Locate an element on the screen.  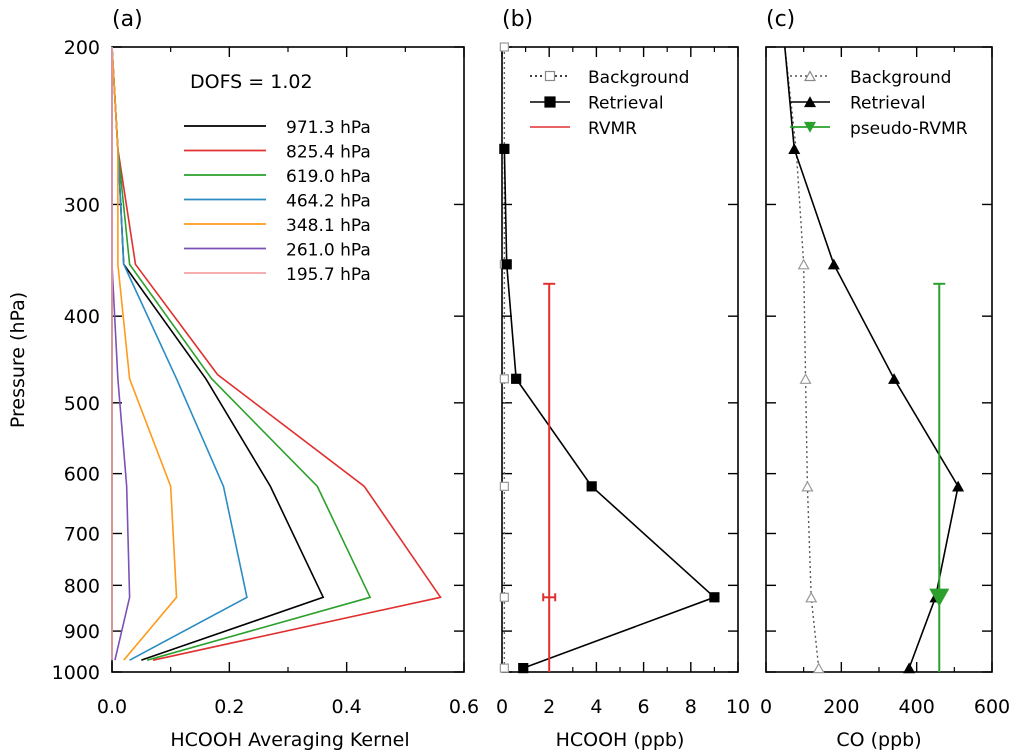
x-tick-label: 0.6 is located at coordinates (464, 707).